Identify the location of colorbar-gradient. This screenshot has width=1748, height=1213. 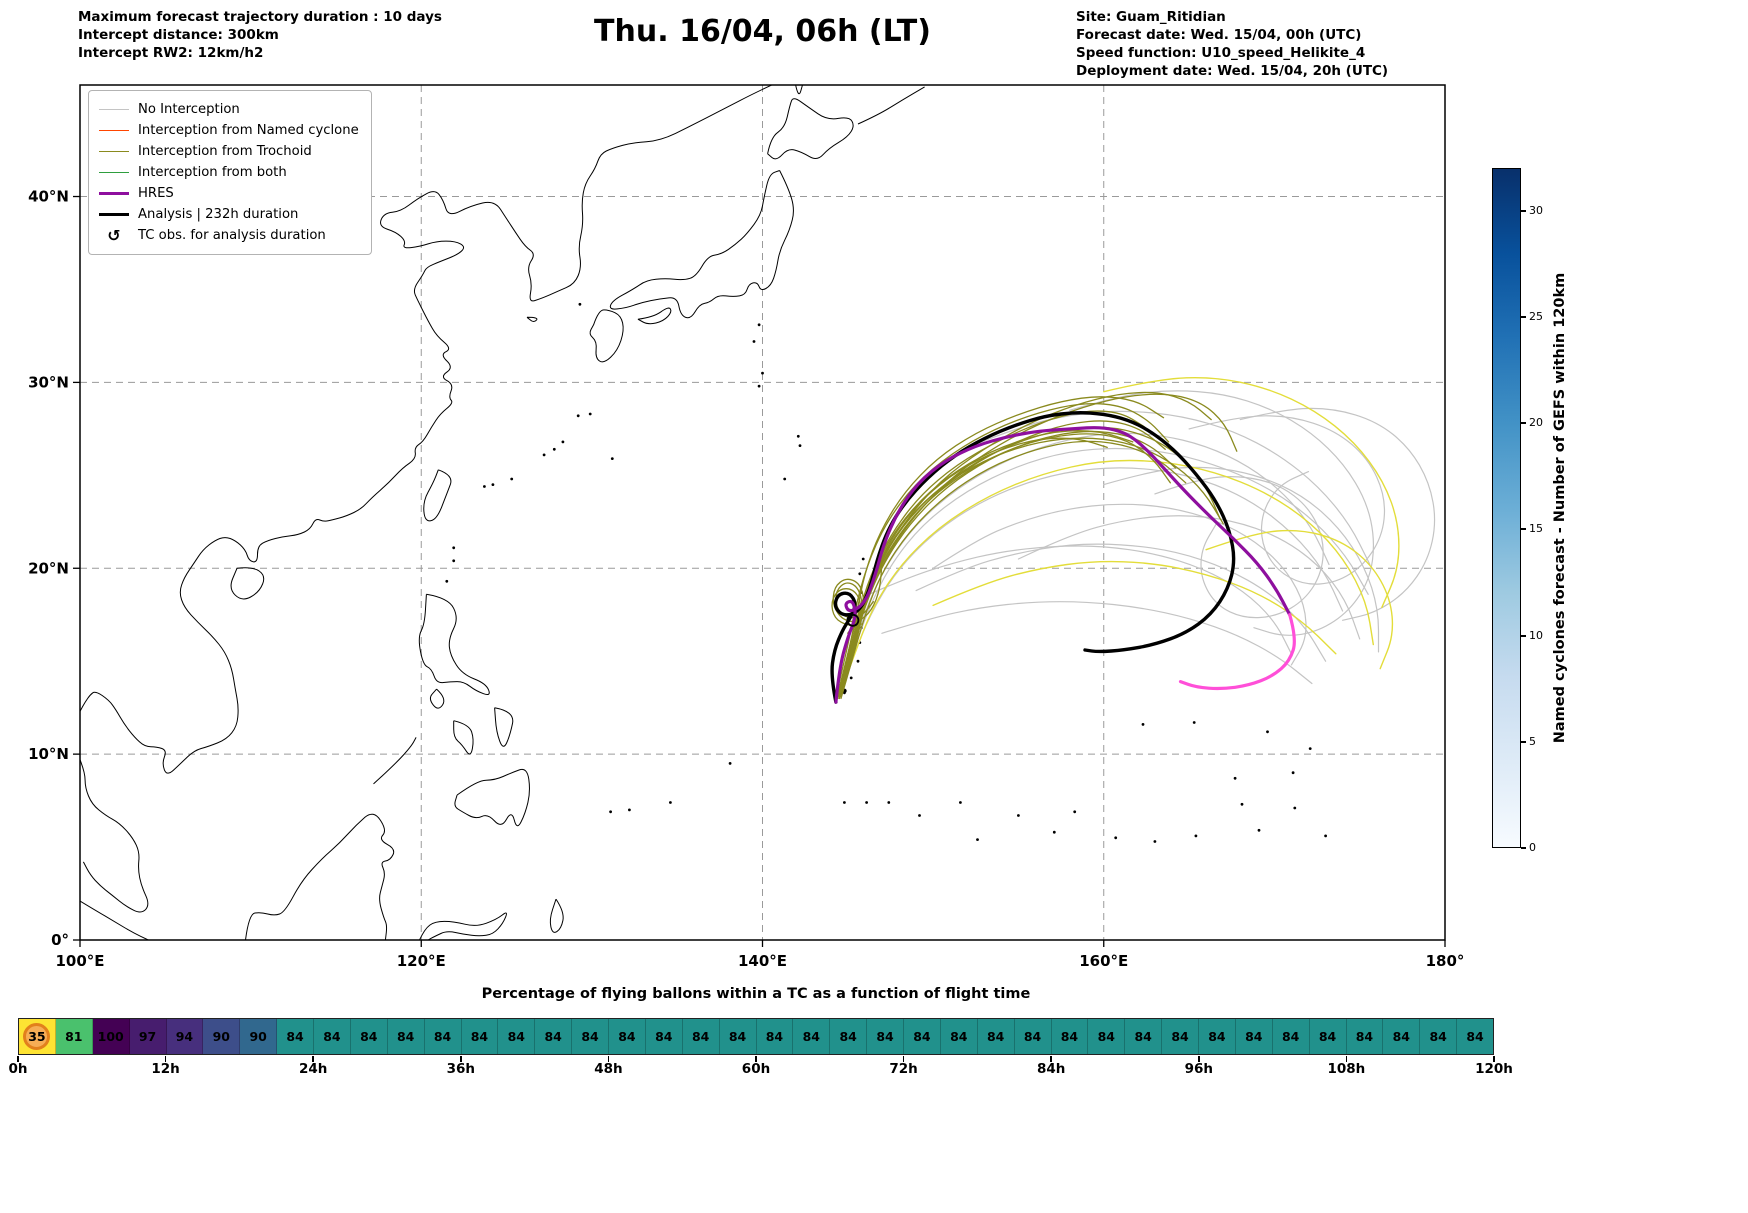
(1506, 508).